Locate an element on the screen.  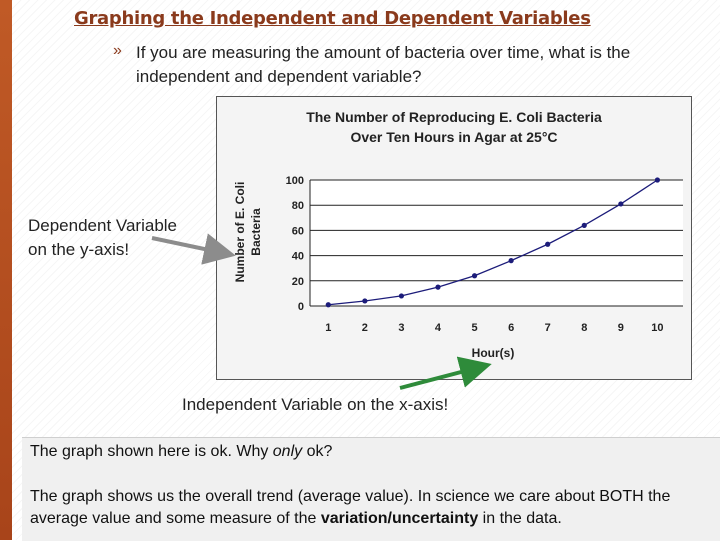
x-tick-label: 2 is located at coordinates (365, 328).